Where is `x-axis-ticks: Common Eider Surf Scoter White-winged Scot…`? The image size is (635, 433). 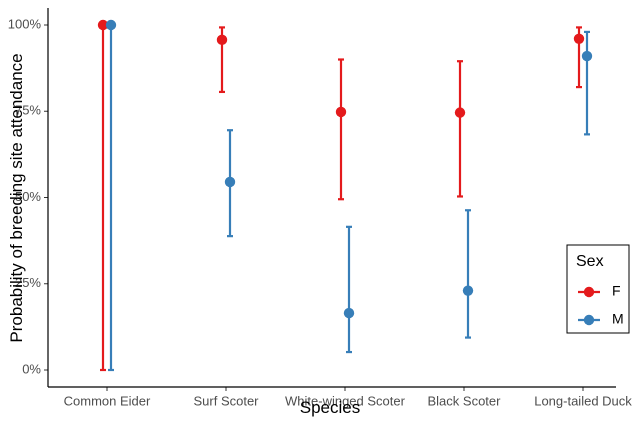 x-axis-ticks: Common Eider Surf Scoter White-winged Scot… is located at coordinates (348, 398).